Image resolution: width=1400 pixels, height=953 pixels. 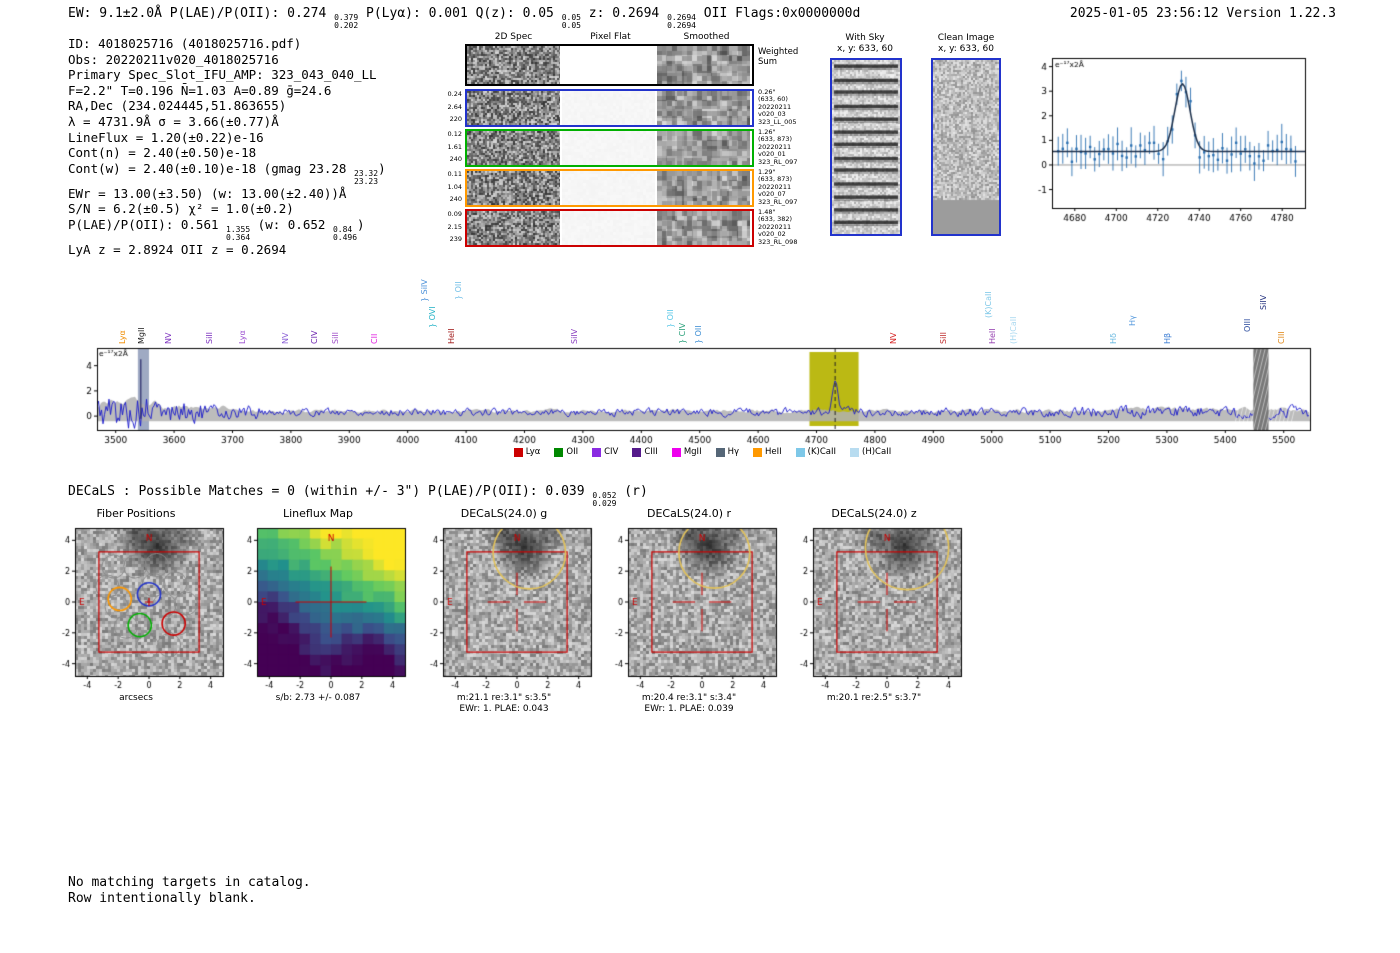 I want to click on footer-line-2: Row intentionally blank., so click(x=162, y=898).